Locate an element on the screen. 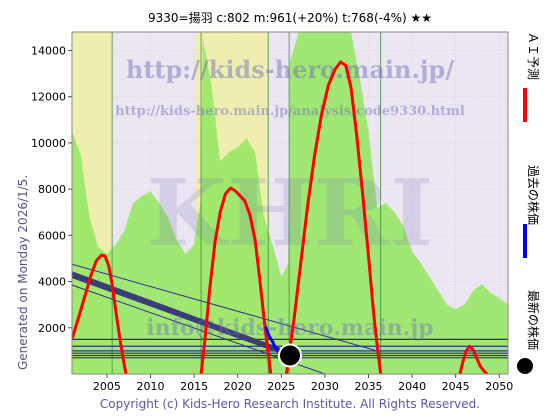 The height and width of the screenshot is (420, 560). y-tick-label: 4000 is located at coordinates (52, 282).